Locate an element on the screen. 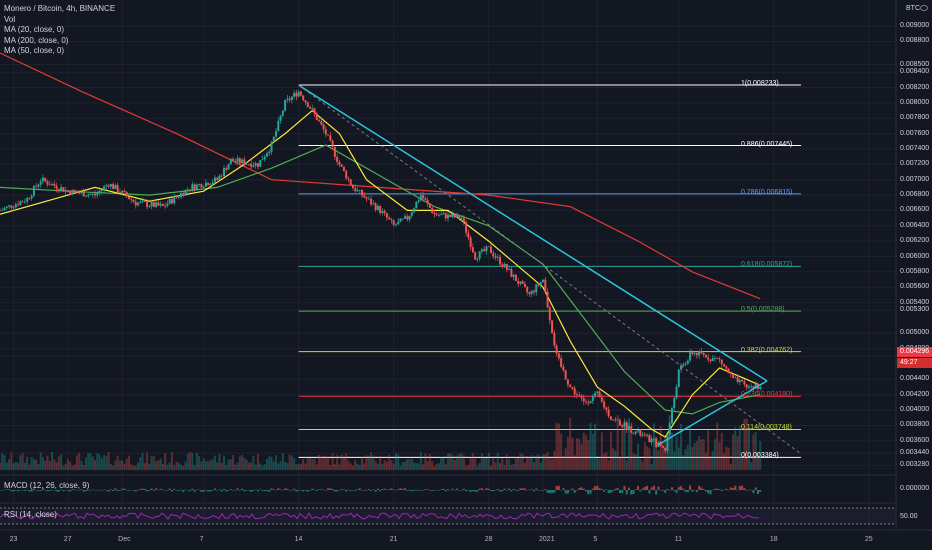  legend-ma50: MA (50, close, 0) is located at coordinates (34, 50).